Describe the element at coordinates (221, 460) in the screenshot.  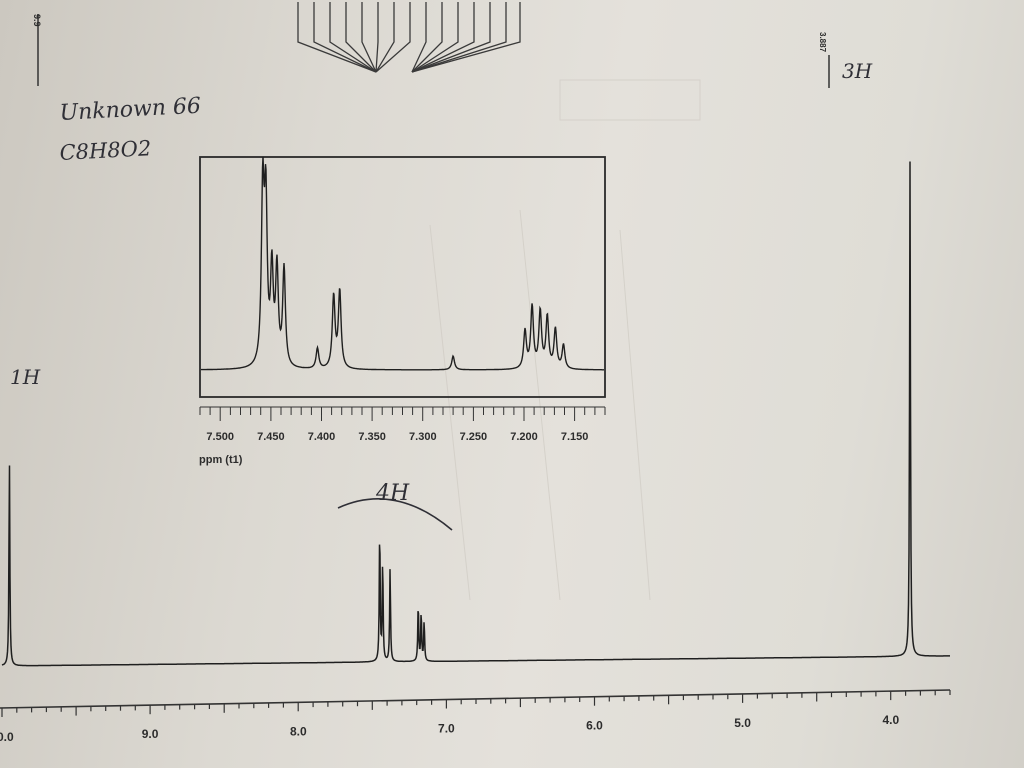
I see `inset-axis-title: ppm (t1)` at that location.